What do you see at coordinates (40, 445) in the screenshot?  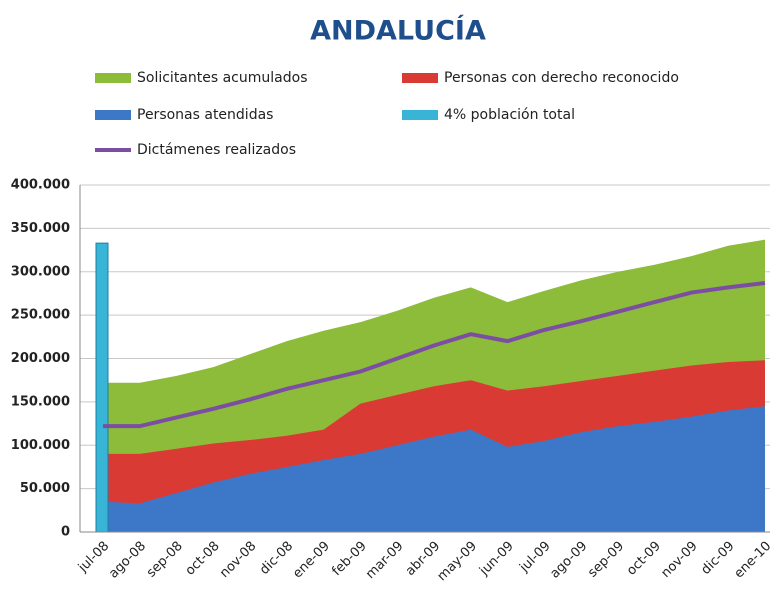 I see `y-tick-label: 100.000` at bounding box center [40, 445].